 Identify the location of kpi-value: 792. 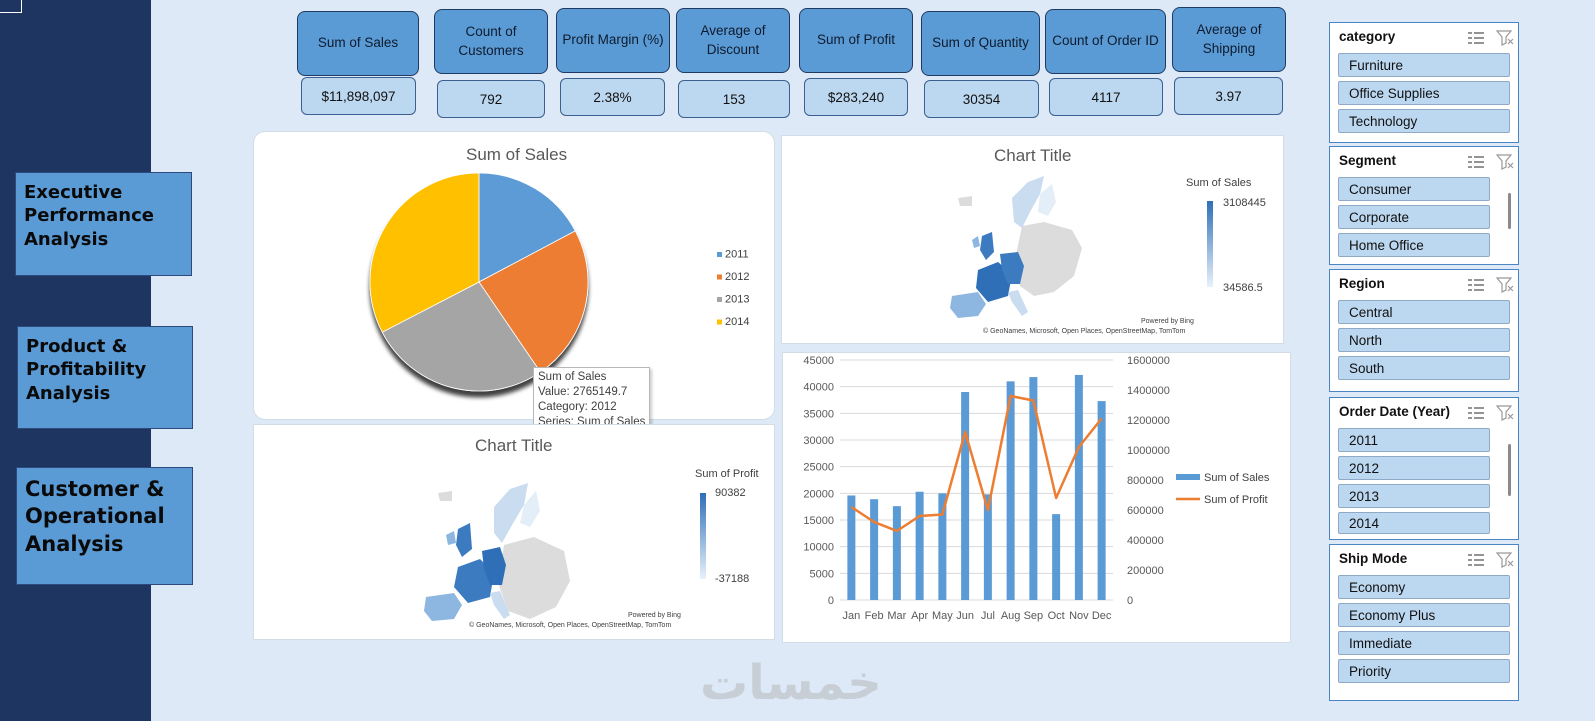
(491, 99).